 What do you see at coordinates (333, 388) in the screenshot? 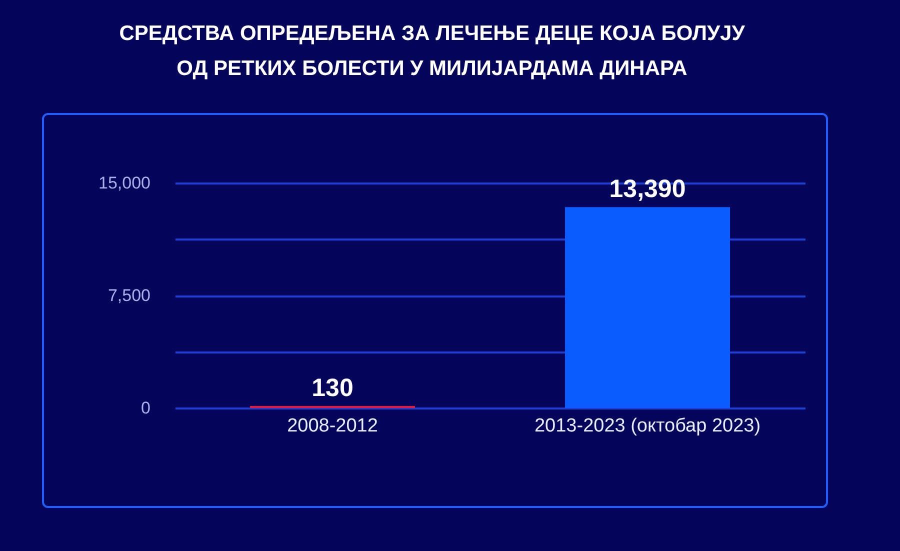
I see `data-label: 130` at bounding box center [333, 388].